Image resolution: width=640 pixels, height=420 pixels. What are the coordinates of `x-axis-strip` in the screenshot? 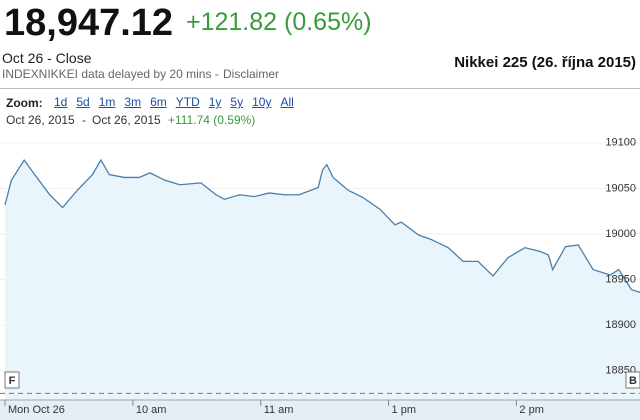 It's located at (320, 410).